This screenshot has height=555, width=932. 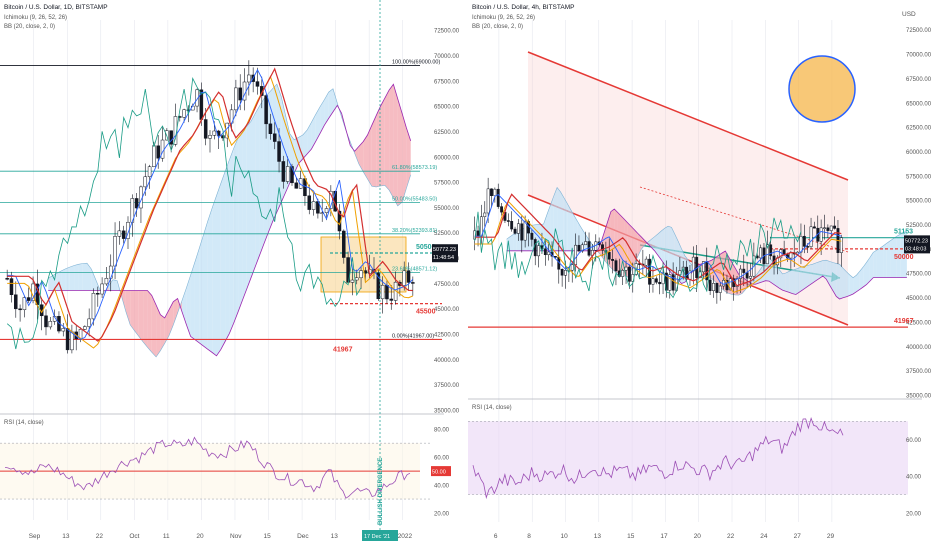 I want to click on rsi-y-tick: 40.00, so click(x=442, y=487).